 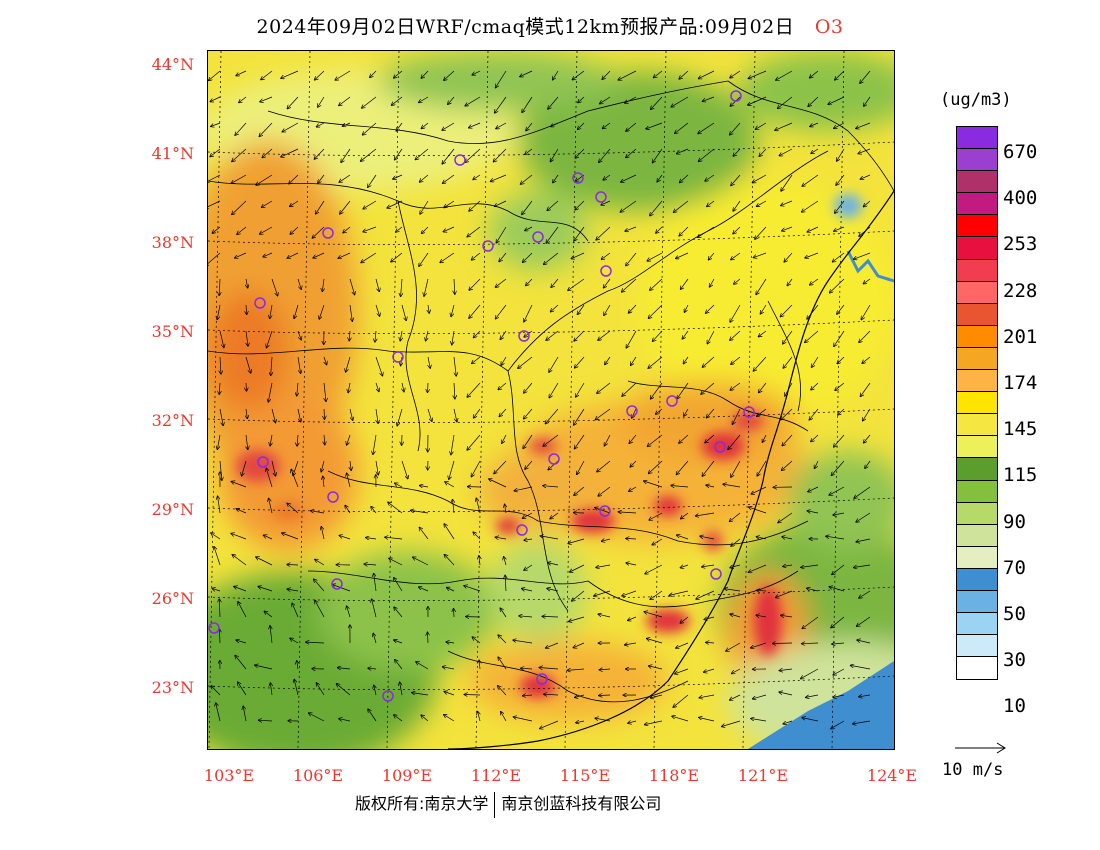 What do you see at coordinates (172, 331) in the screenshot?
I see `lat-label-35: 35°N` at bounding box center [172, 331].